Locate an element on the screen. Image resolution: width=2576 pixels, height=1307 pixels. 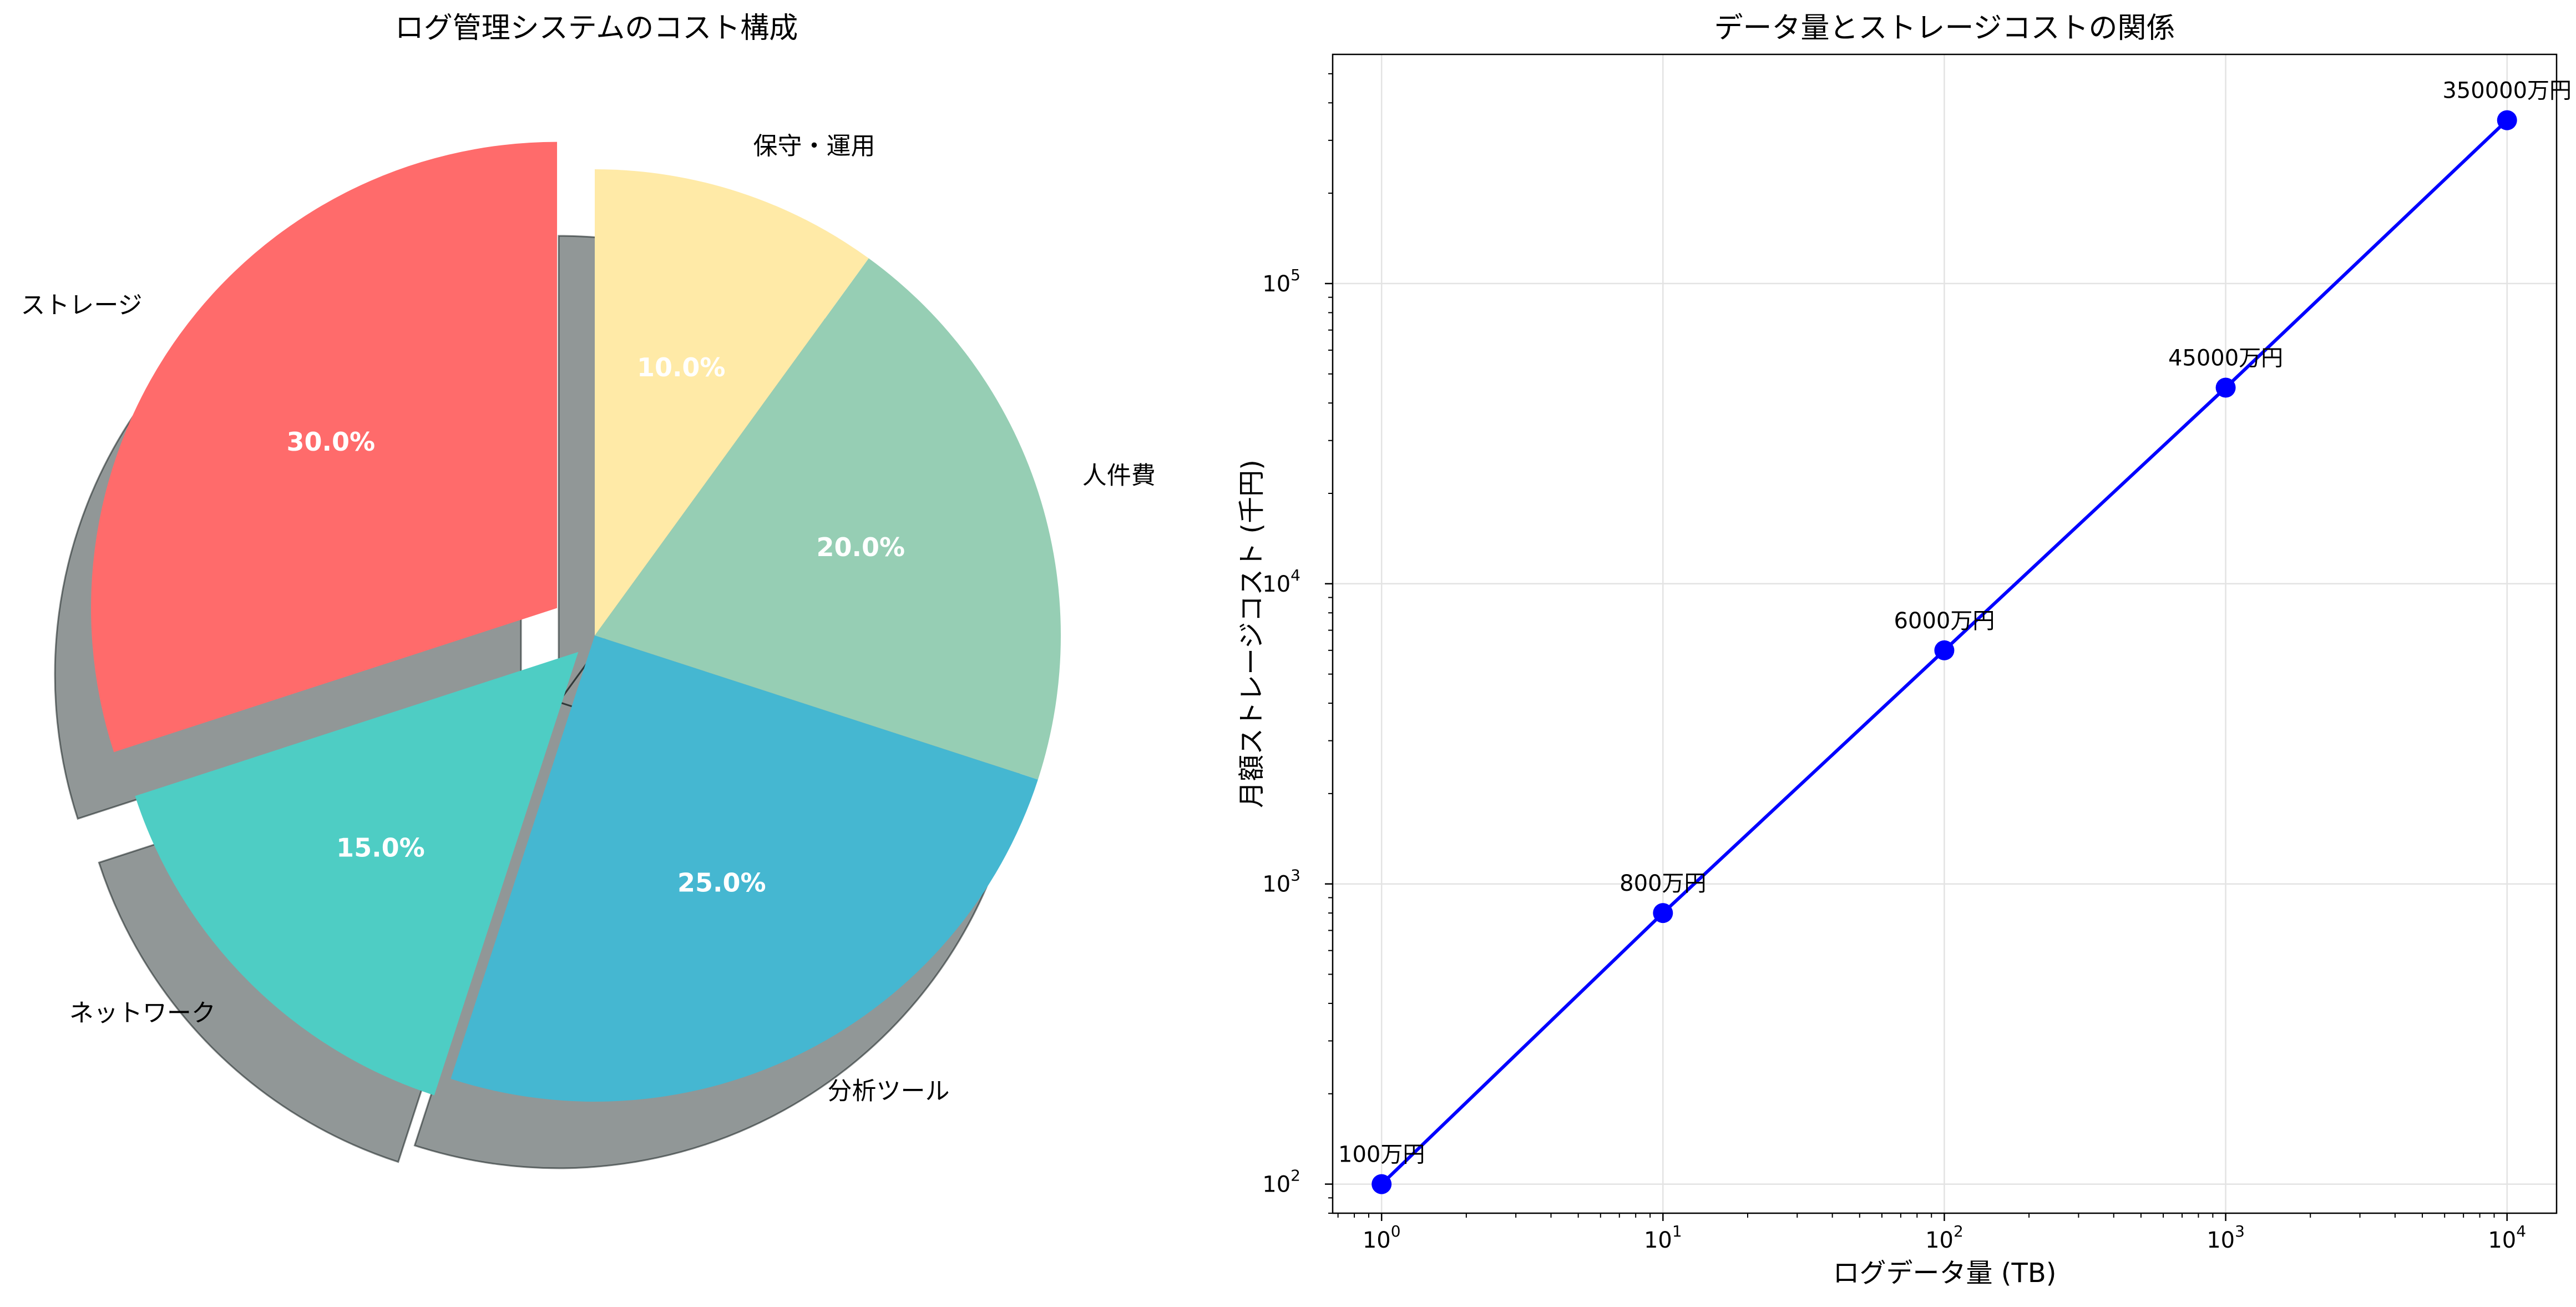
x-tick-label-exp: 0 is located at coordinates (1396, 1231).